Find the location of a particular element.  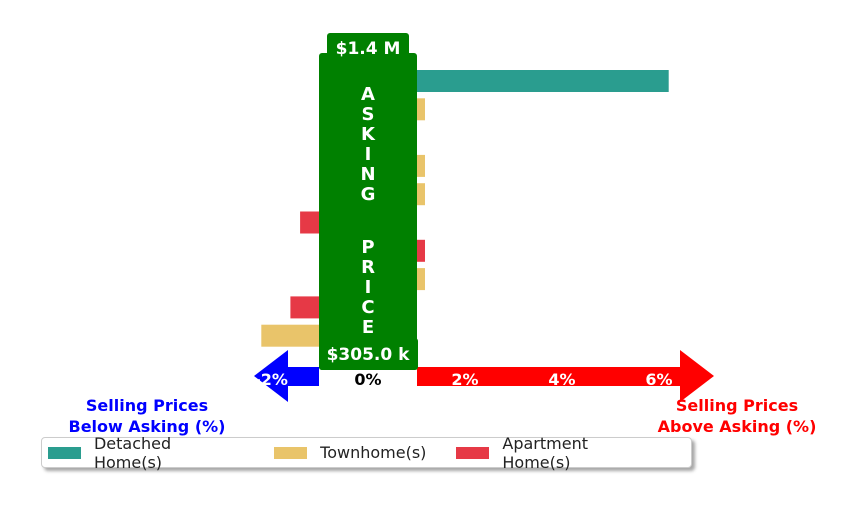

asking-label-letter-11: E is located at coordinates (368, 327).